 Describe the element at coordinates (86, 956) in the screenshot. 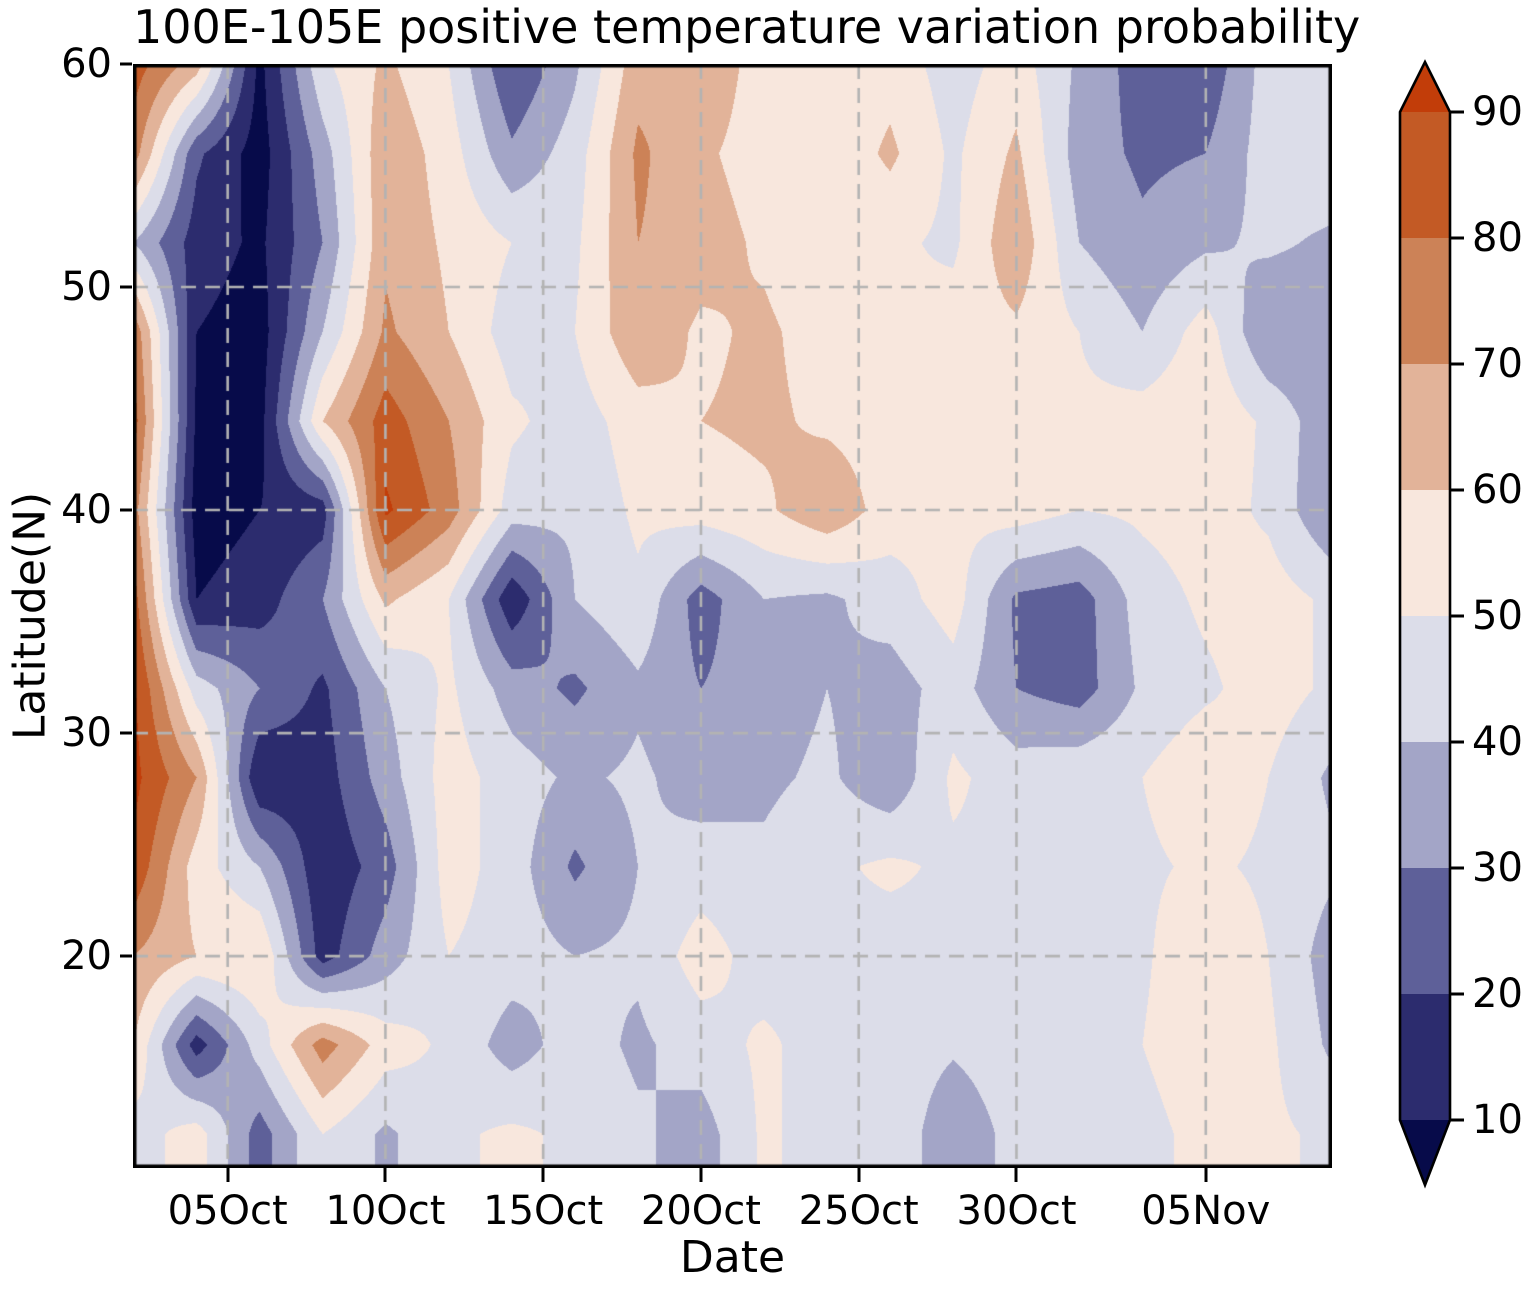

I see `y-tick-label-20: 20` at that location.